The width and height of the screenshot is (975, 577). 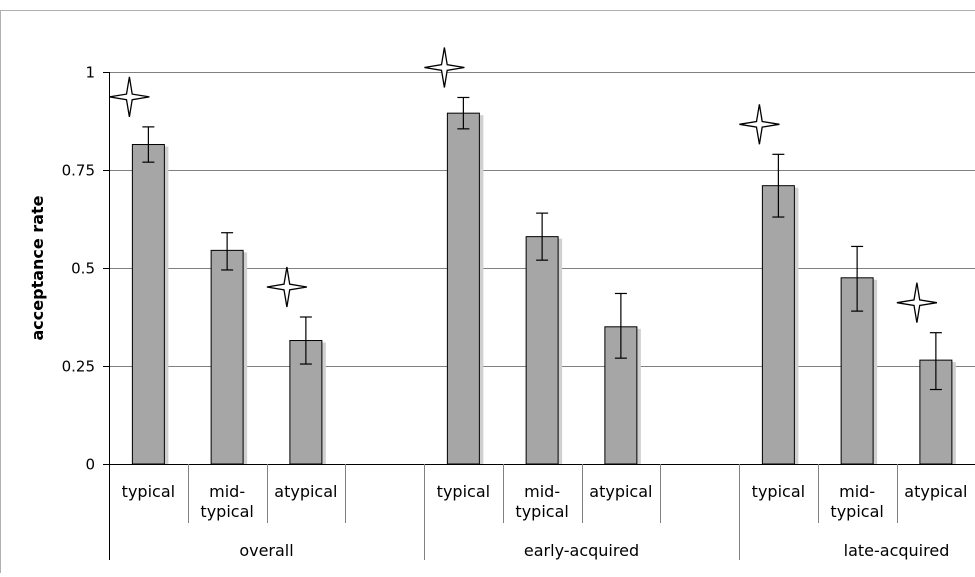 What do you see at coordinates (266, 550) in the screenshot?
I see `group-label: overall` at bounding box center [266, 550].